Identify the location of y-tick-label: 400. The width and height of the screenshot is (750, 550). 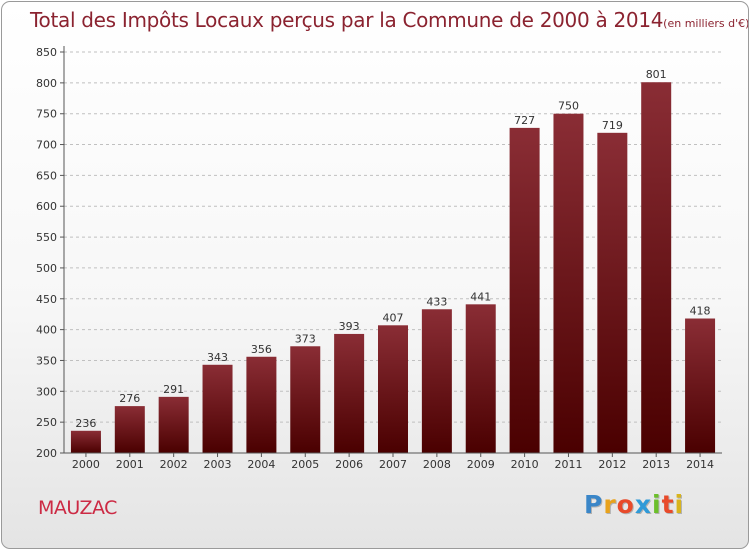
(46, 330).